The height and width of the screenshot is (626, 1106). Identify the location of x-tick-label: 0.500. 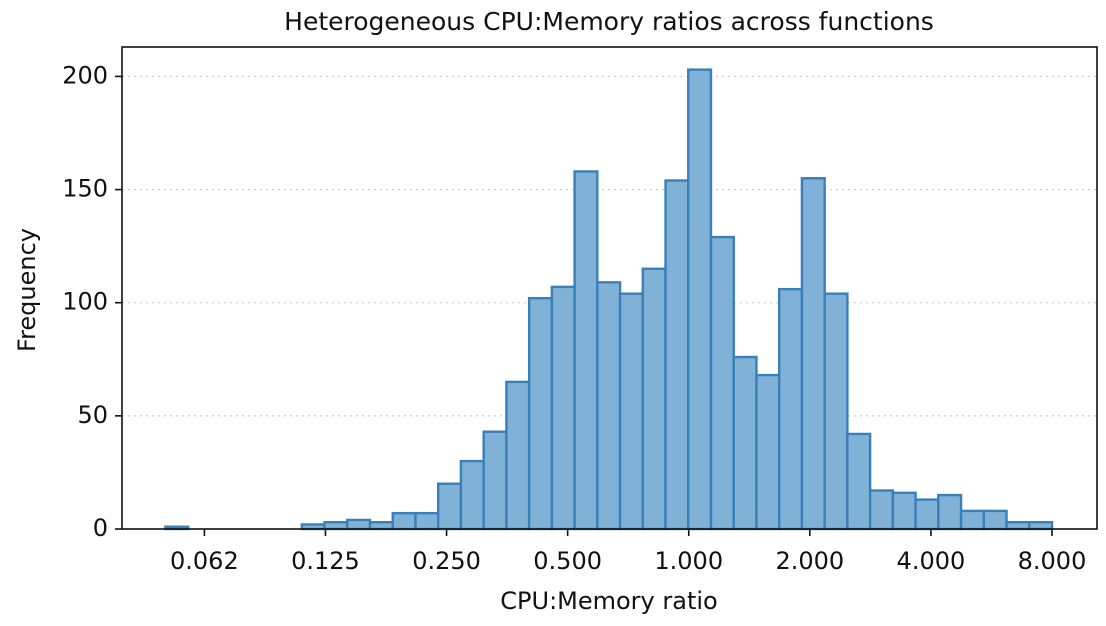
(567, 561).